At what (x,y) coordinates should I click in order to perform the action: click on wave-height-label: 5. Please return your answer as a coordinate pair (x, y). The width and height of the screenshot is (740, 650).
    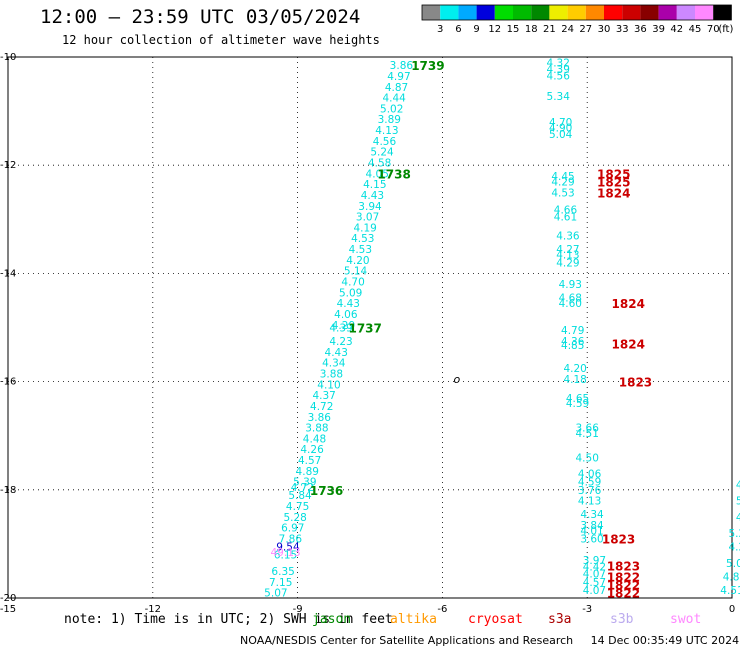
    Looking at the image, I should click on (738, 502).